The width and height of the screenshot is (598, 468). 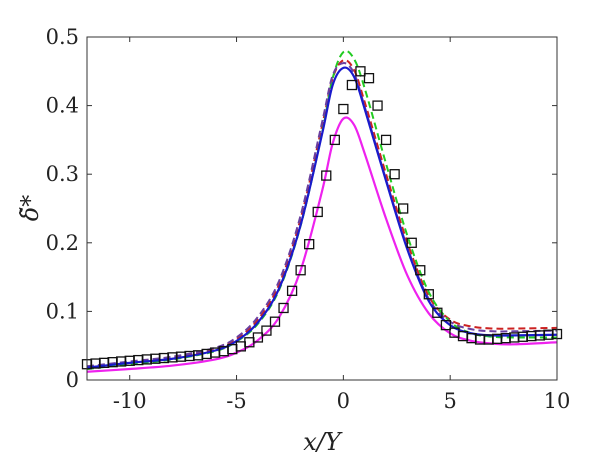 I want to click on y-tick-label: 0.2, so click(x=62, y=243).